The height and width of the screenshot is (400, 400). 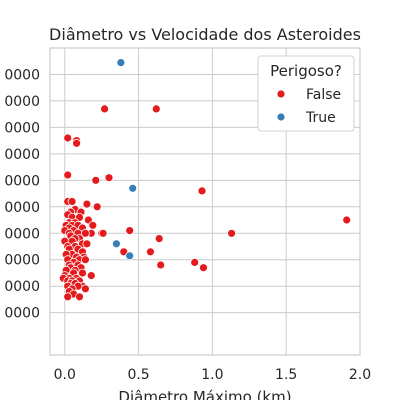 I want to click on x-tick-label: 1.0, so click(x=212, y=375).